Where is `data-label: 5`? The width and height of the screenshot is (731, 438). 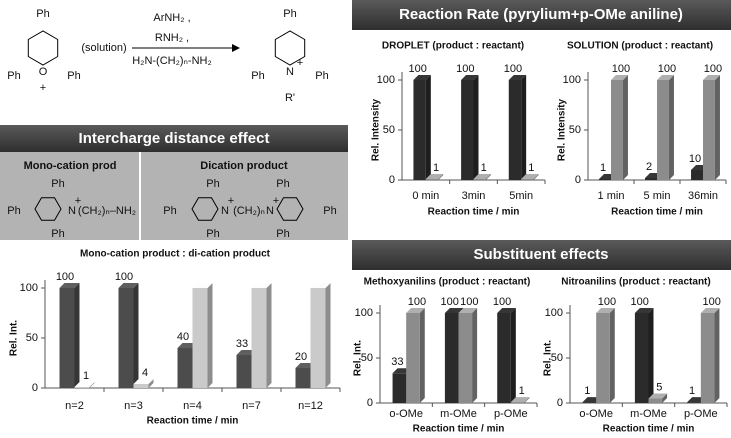
data-label: 5 is located at coordinates (659, 387).